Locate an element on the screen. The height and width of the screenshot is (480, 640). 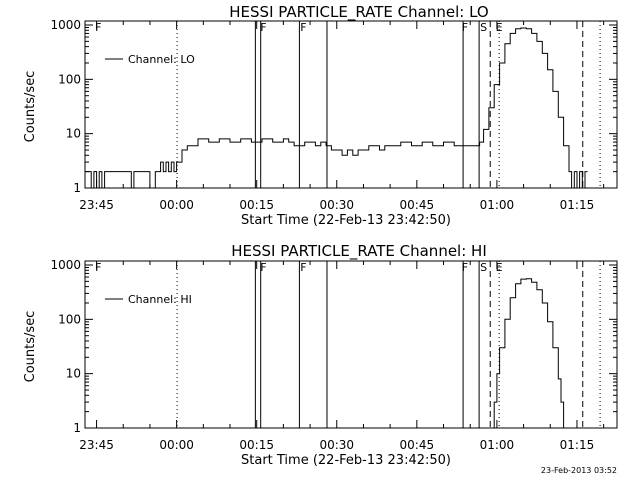
chart-title: HESSI PARTICLE_RATE Channel: LO is located at coordinates (358, 12).